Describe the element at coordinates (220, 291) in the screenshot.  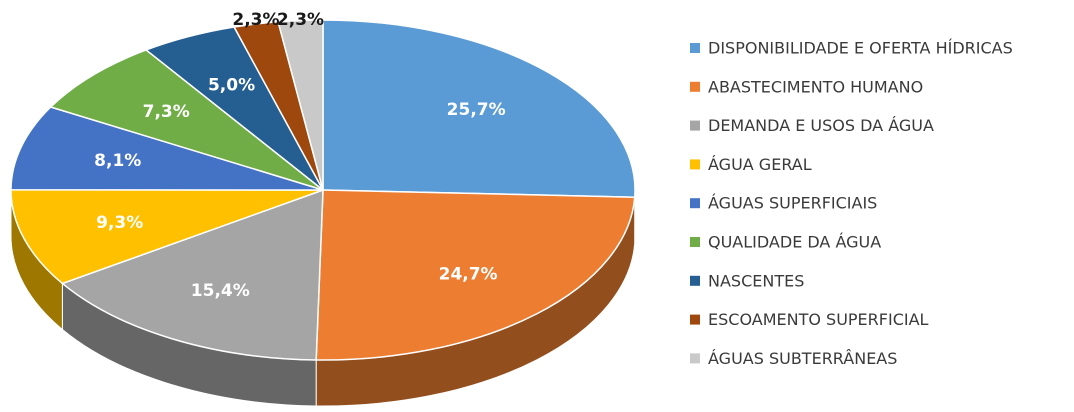
I see `data-label: 15,4%` at that location.